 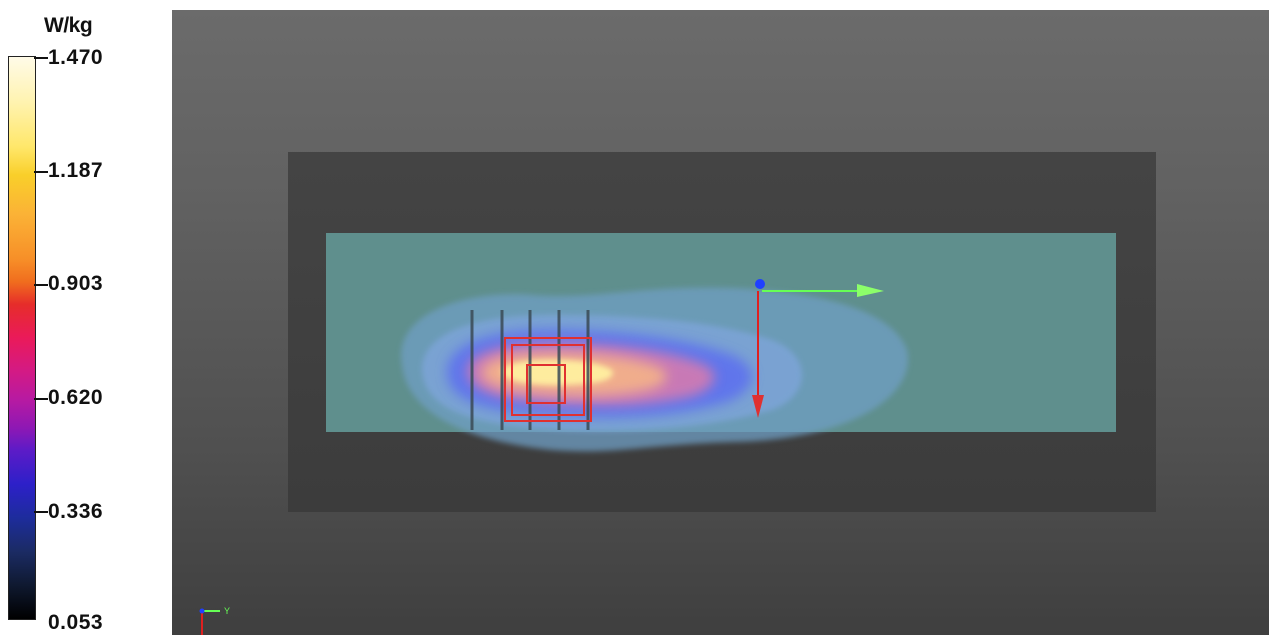 What do you see at coordinates (546, 384) in the screenshot?
I see `zoom-scan-inner` at bounding box center [546, 384].